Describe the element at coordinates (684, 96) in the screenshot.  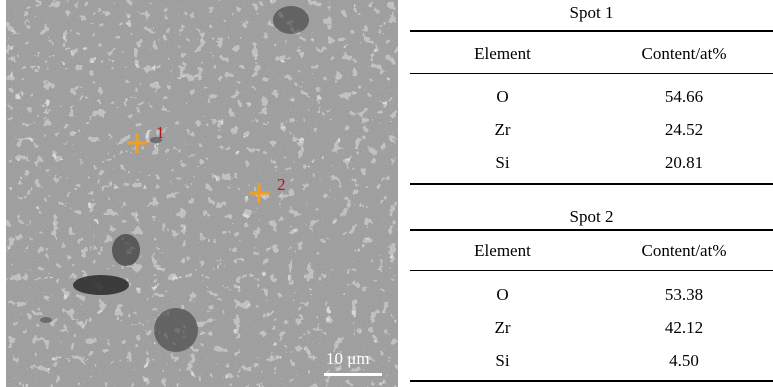
I see `table-cell-content: 54.66` at that location.